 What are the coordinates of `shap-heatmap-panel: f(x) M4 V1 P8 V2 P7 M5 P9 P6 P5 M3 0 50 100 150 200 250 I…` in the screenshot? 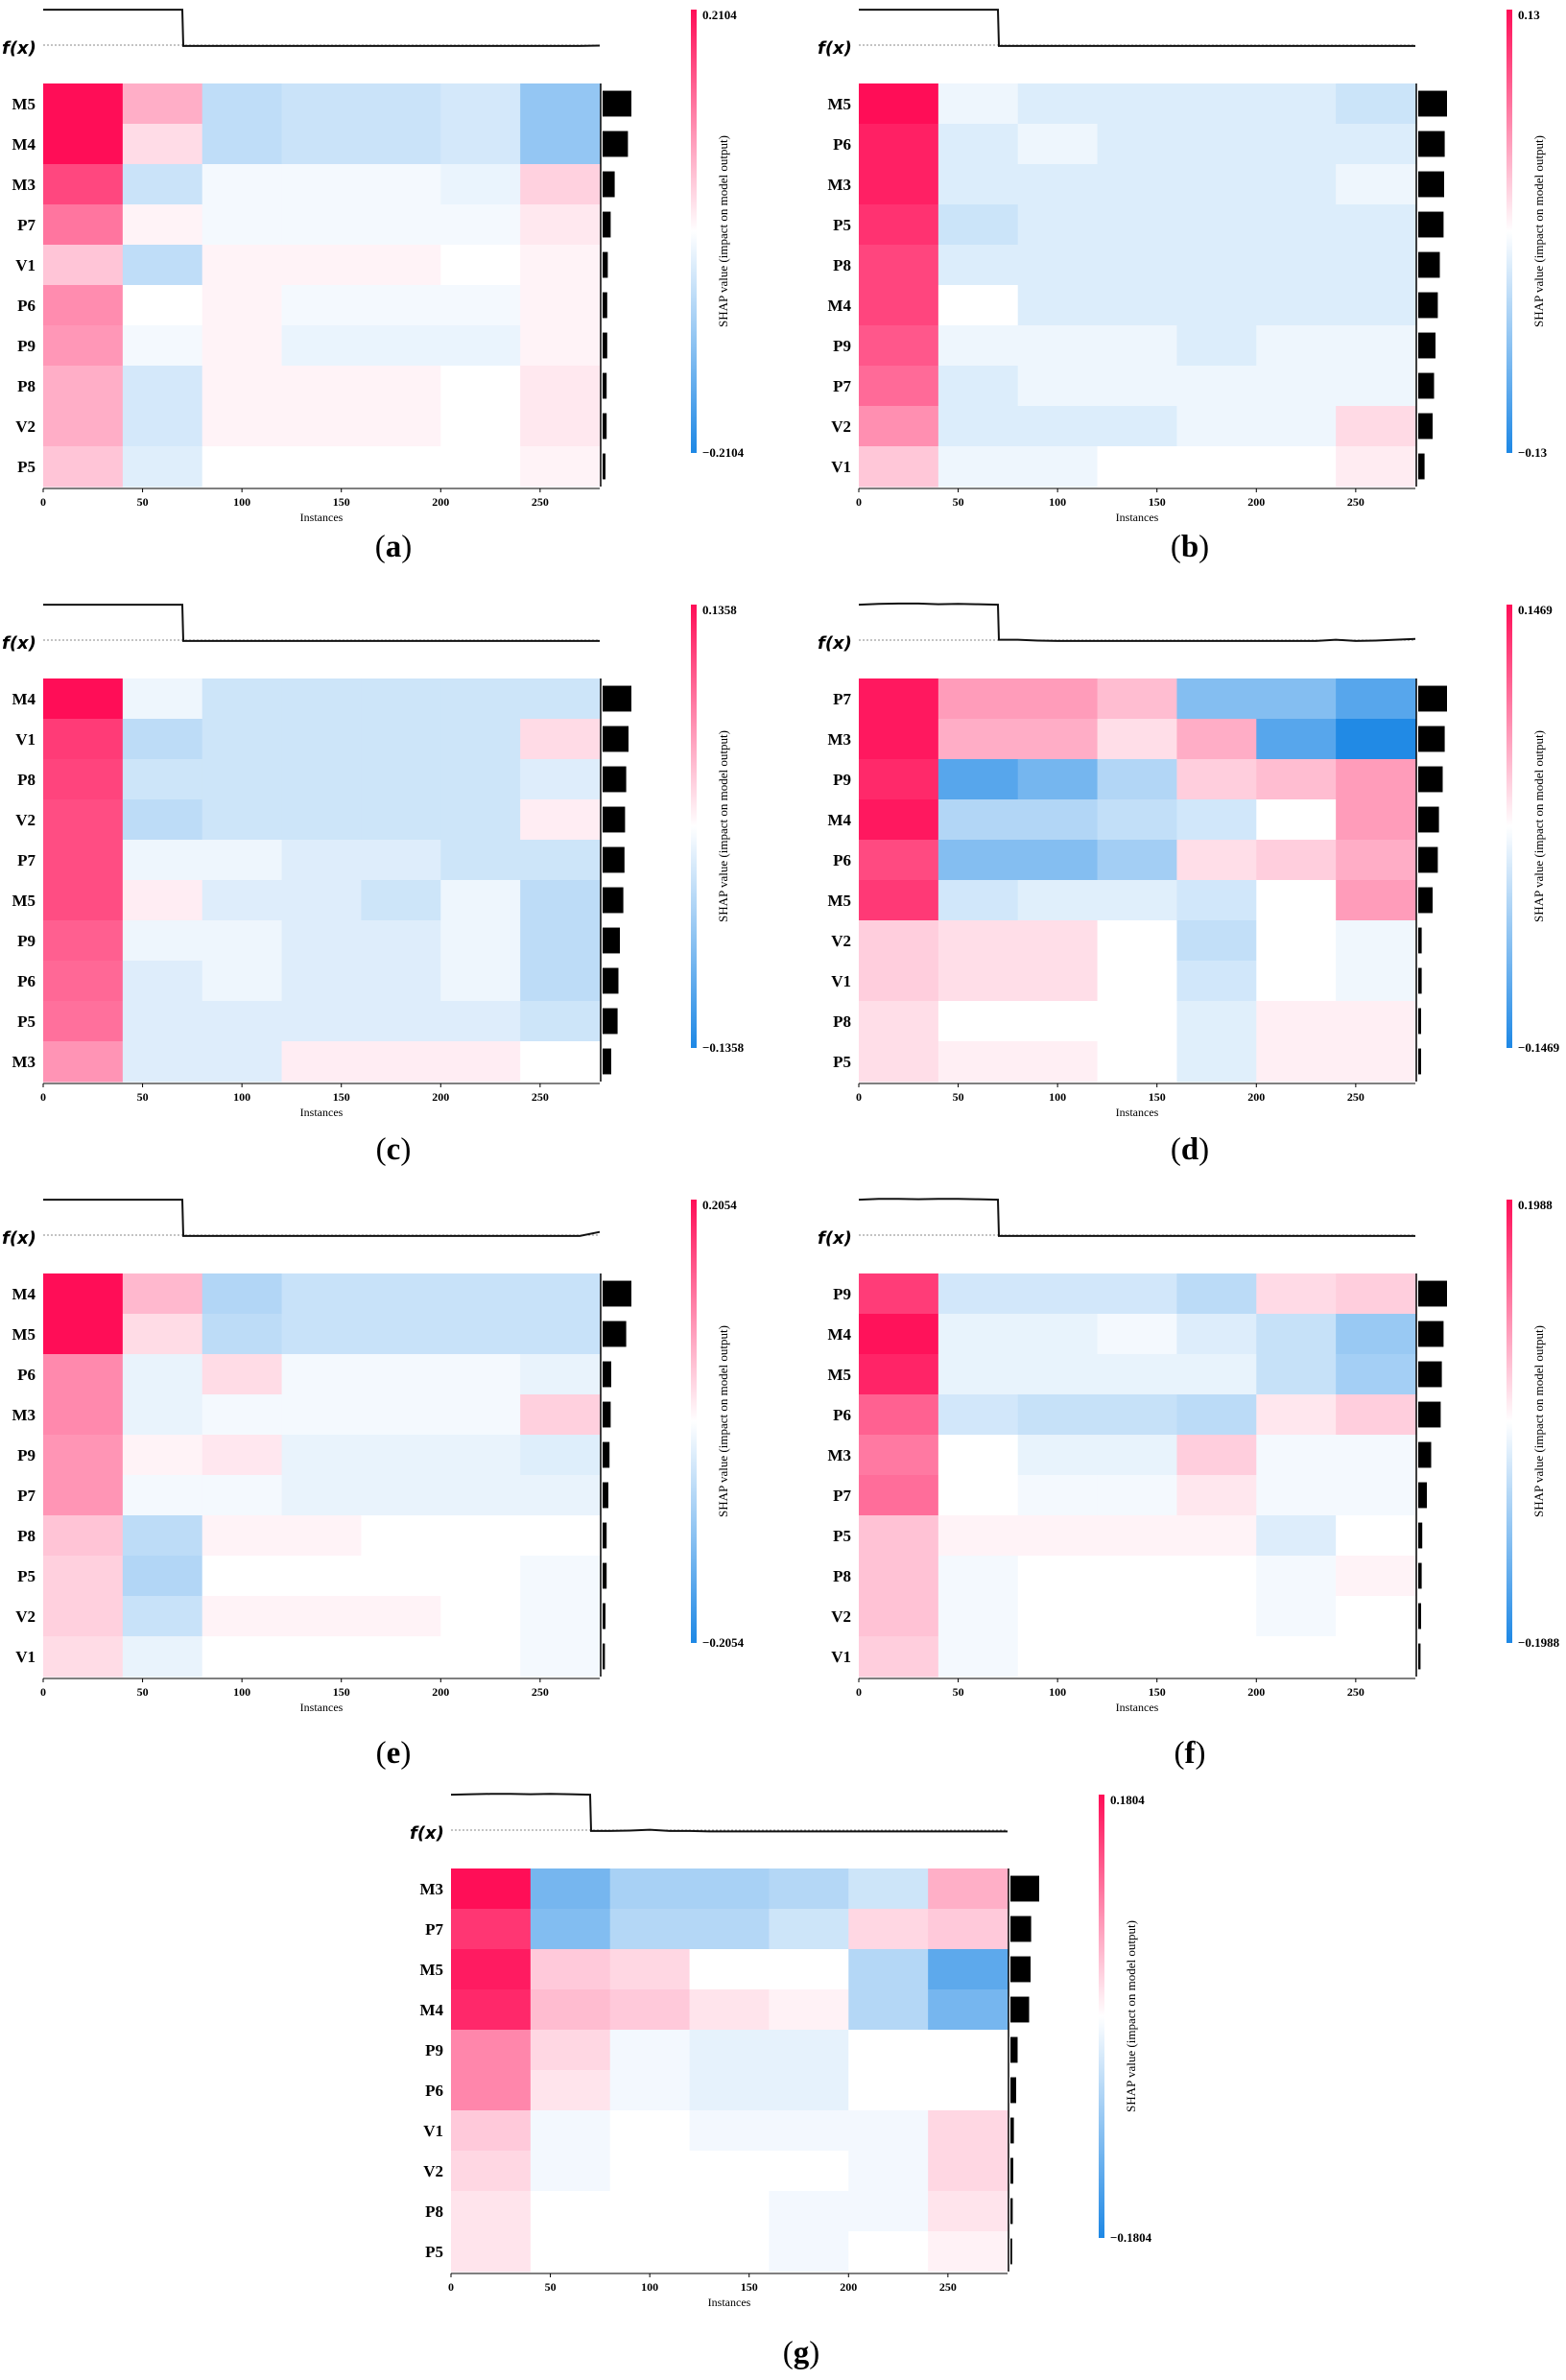 It's located at (374, 864).